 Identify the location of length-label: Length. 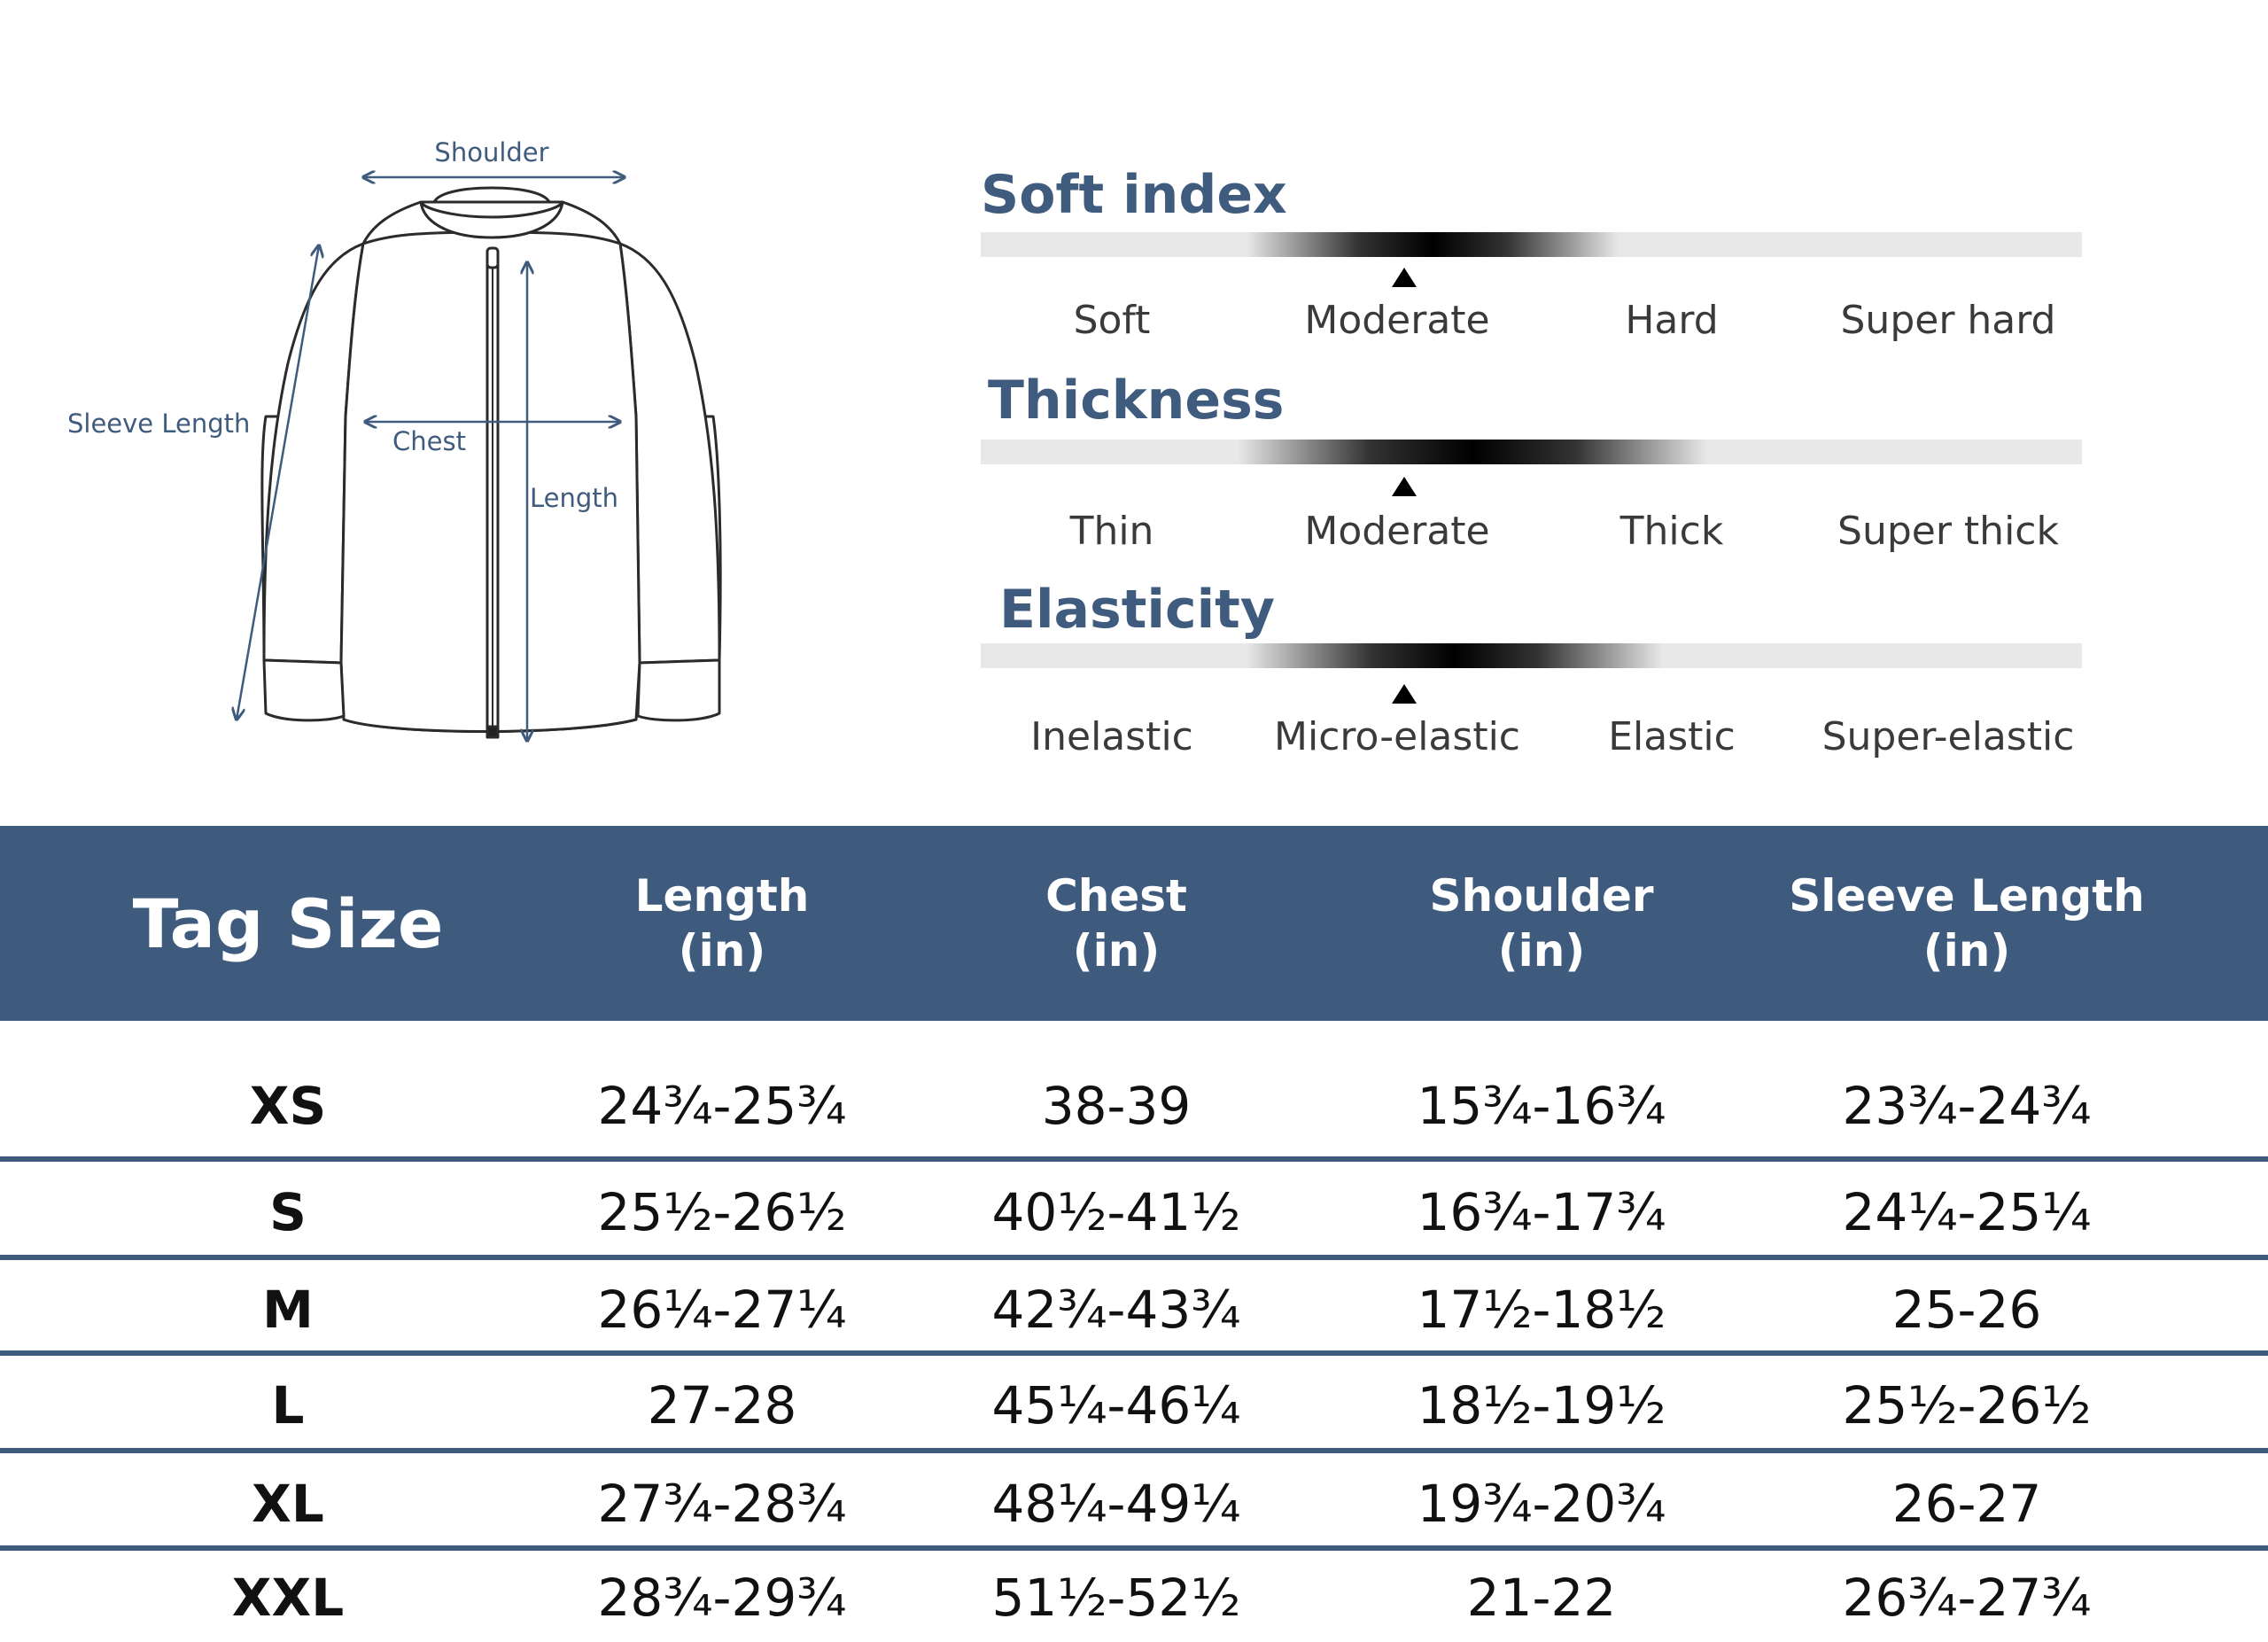
(574, 498).